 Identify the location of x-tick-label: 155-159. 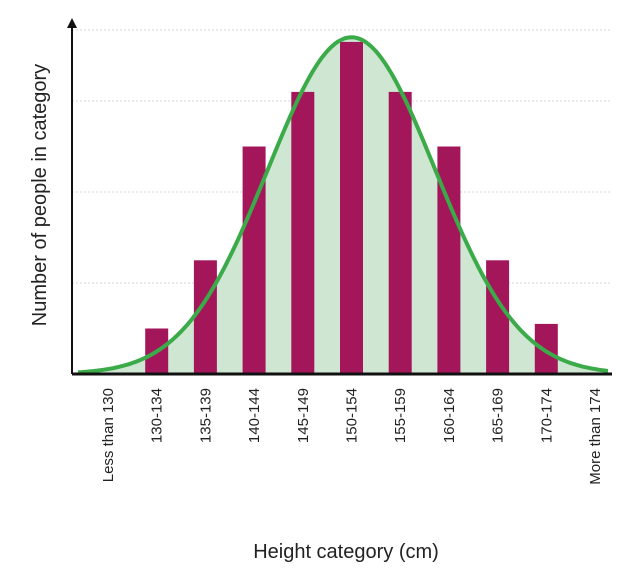
(400, 415).